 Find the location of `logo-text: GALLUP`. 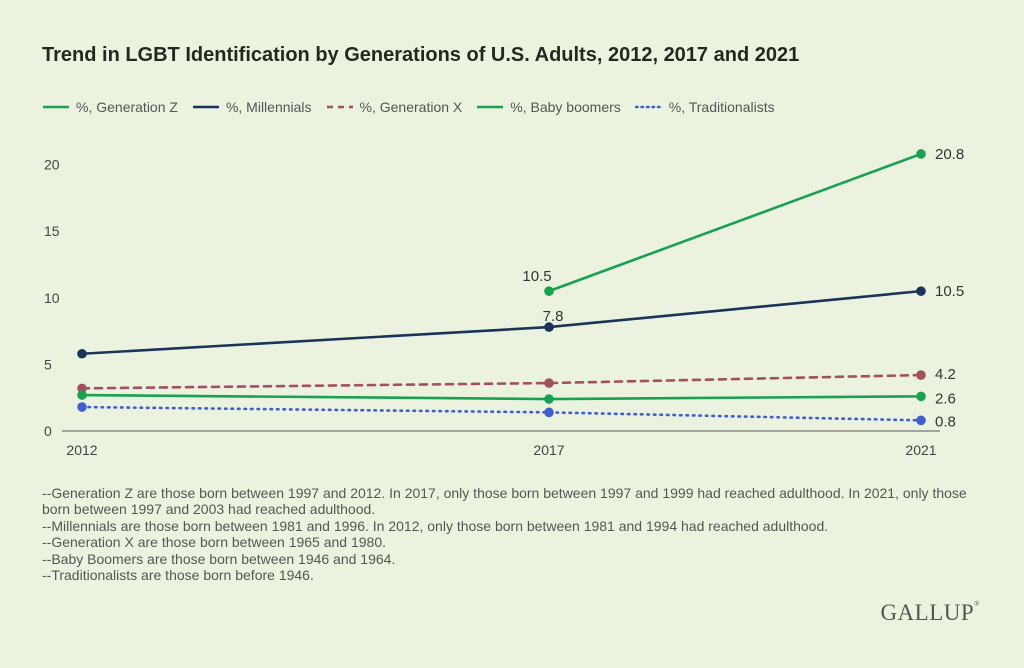

logo-text: GALLUP is located at coordinates (927, 612).